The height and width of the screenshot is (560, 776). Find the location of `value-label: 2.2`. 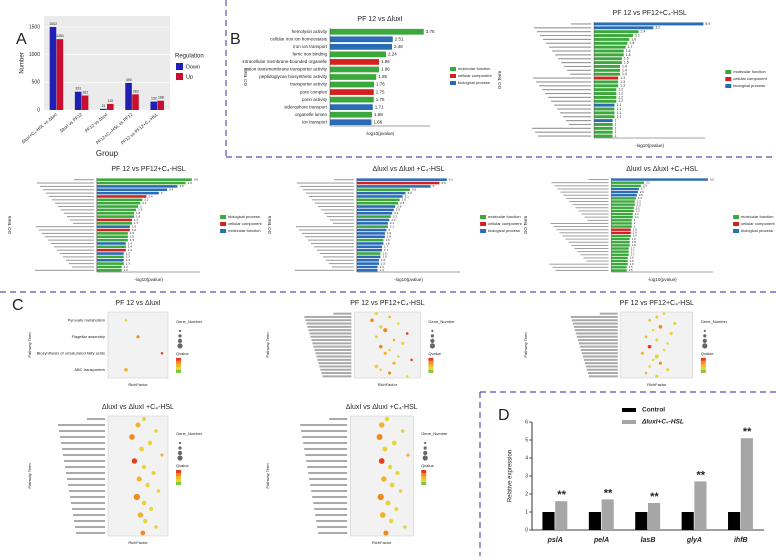

value-label: 2.2 is located at coordinates (638, 208).